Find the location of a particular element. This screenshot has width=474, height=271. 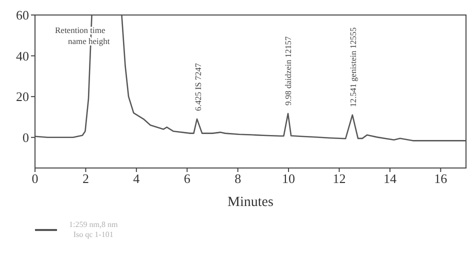

y-tick-label: 60 is located at coordinates (22, 15).